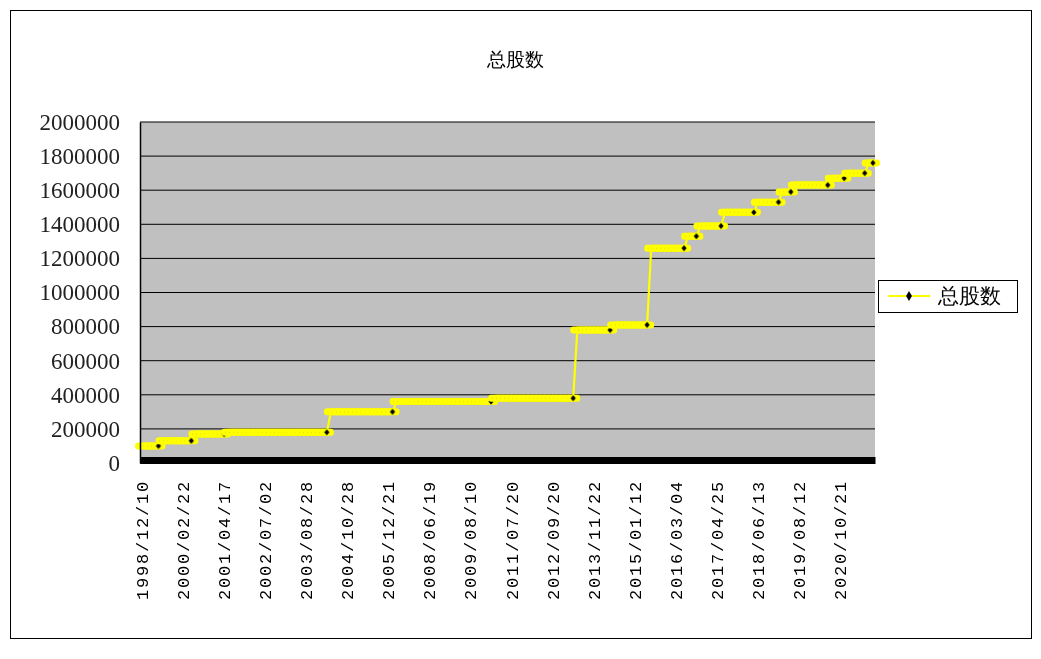 This screenshot has height=659, width=1041. I want to click on x-tick-label: 1998/12/10, so click(143, 540).